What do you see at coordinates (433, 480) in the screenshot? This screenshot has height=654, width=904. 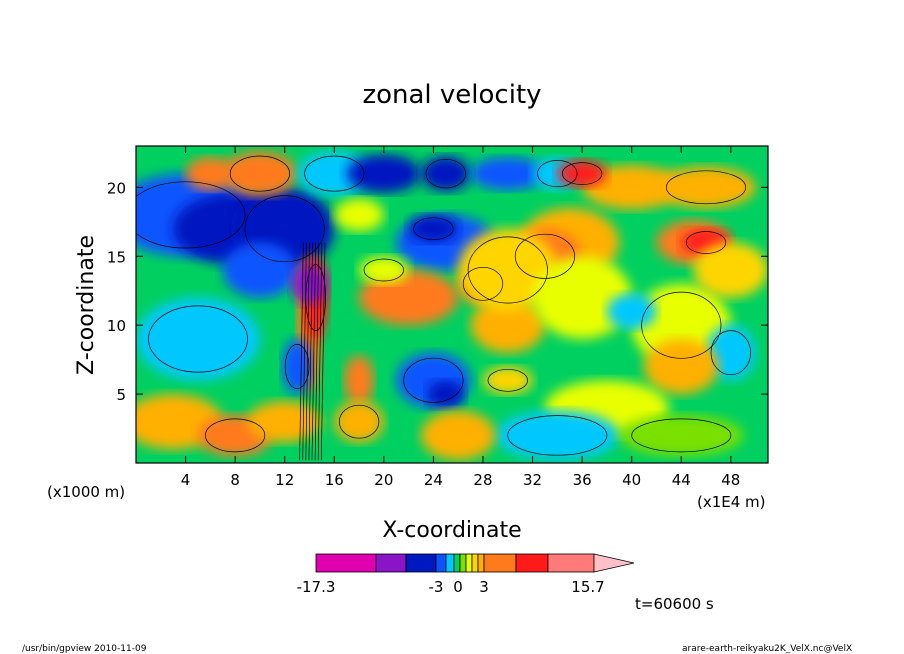 I see `x-tick-label: 24` at bounding box center [433, 480].